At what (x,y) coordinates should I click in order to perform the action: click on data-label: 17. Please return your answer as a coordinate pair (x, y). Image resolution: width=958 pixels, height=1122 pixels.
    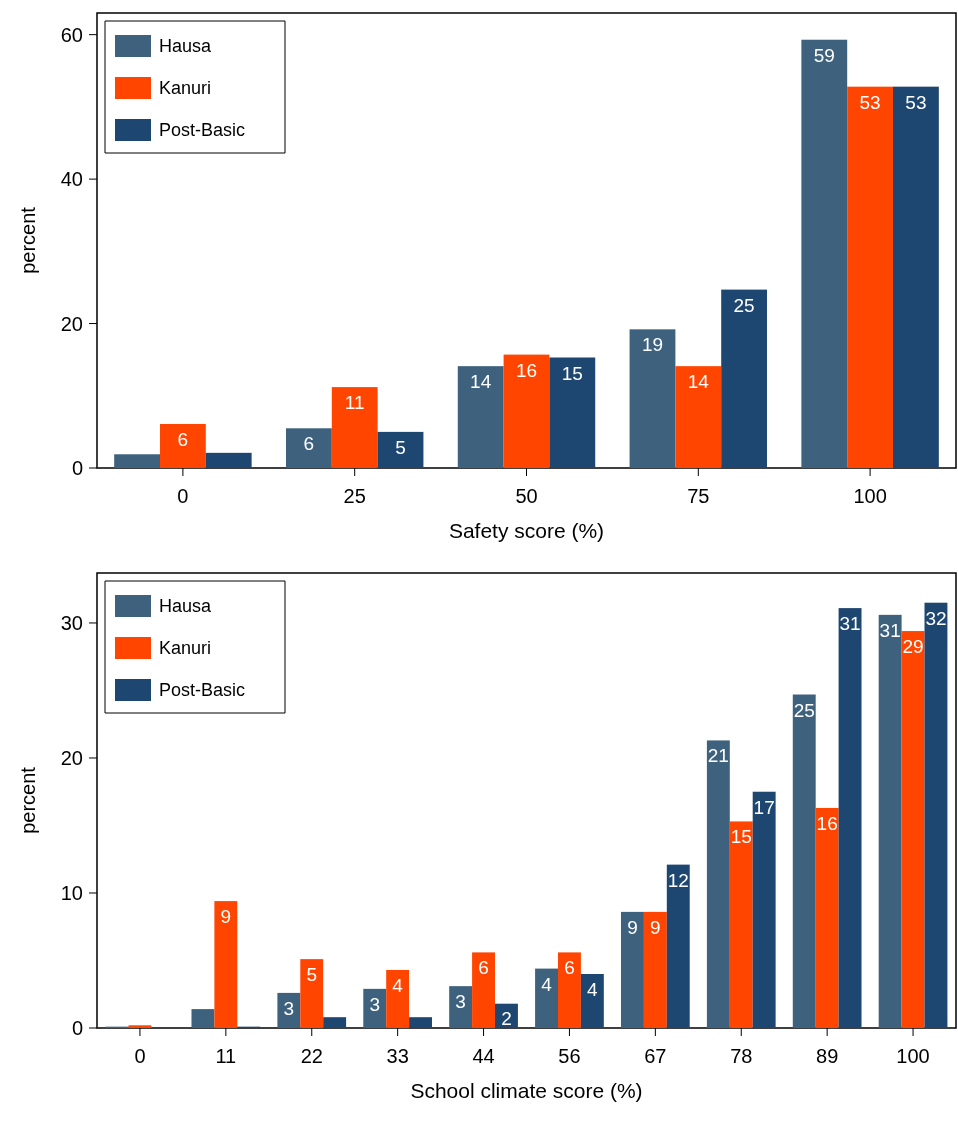
    Looking at the image, I should click on (764, 807).